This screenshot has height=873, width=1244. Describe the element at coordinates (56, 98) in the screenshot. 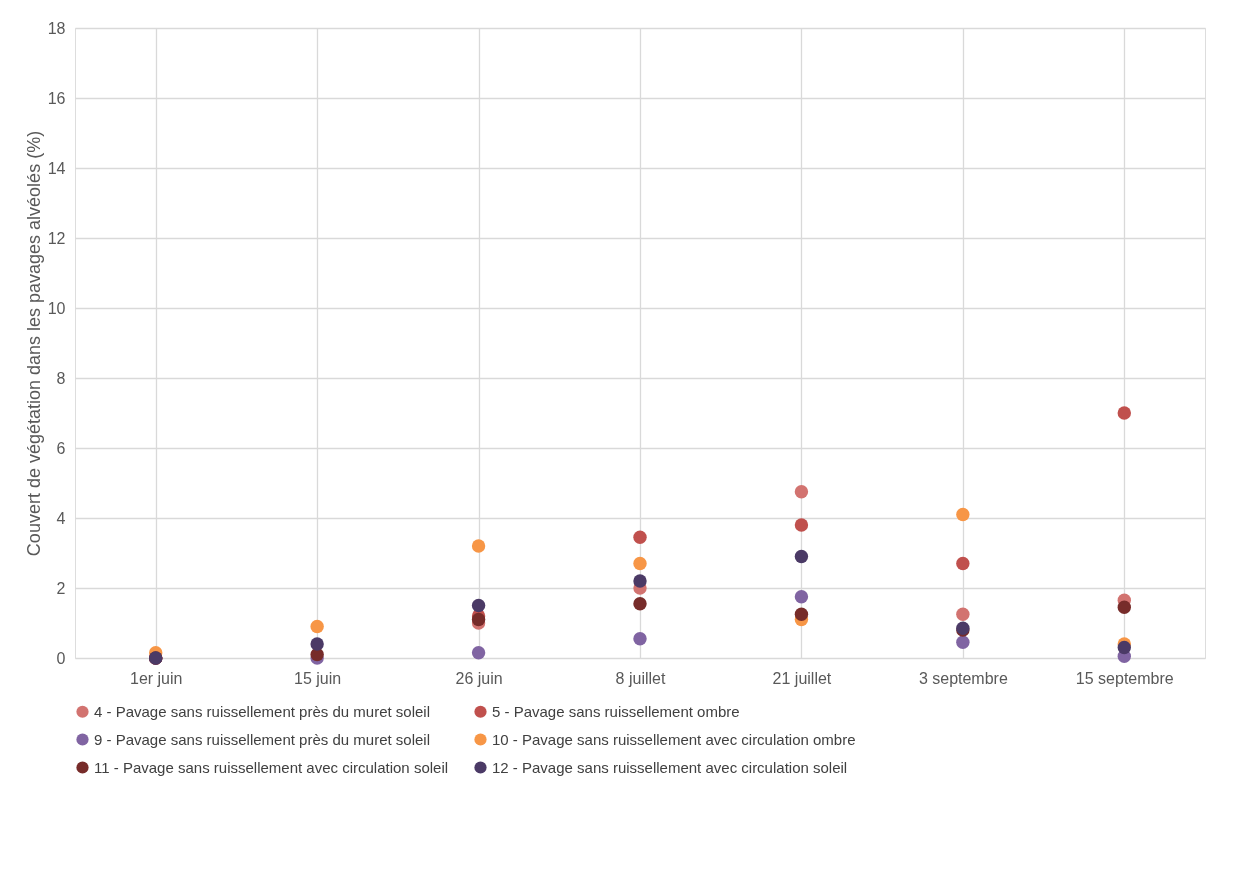

I see `y-tick-label: 16` at that location.